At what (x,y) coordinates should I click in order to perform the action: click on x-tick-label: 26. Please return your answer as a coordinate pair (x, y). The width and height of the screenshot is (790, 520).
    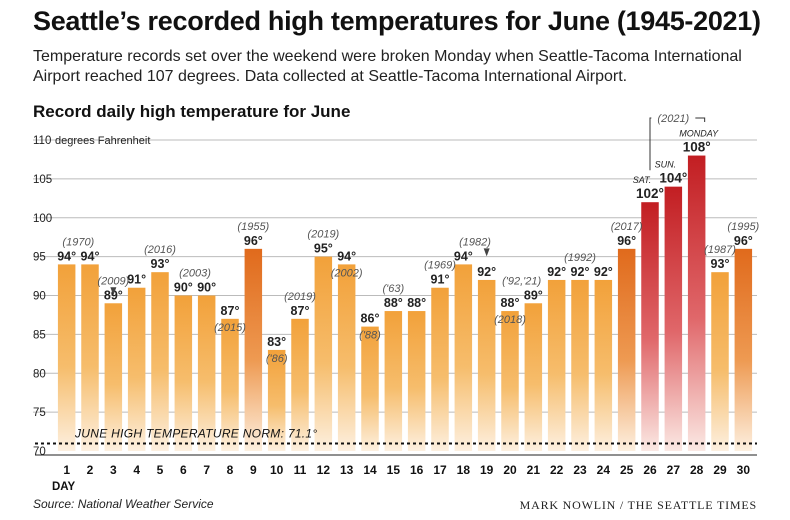
    Looking at the image, I should click on (650, 470).